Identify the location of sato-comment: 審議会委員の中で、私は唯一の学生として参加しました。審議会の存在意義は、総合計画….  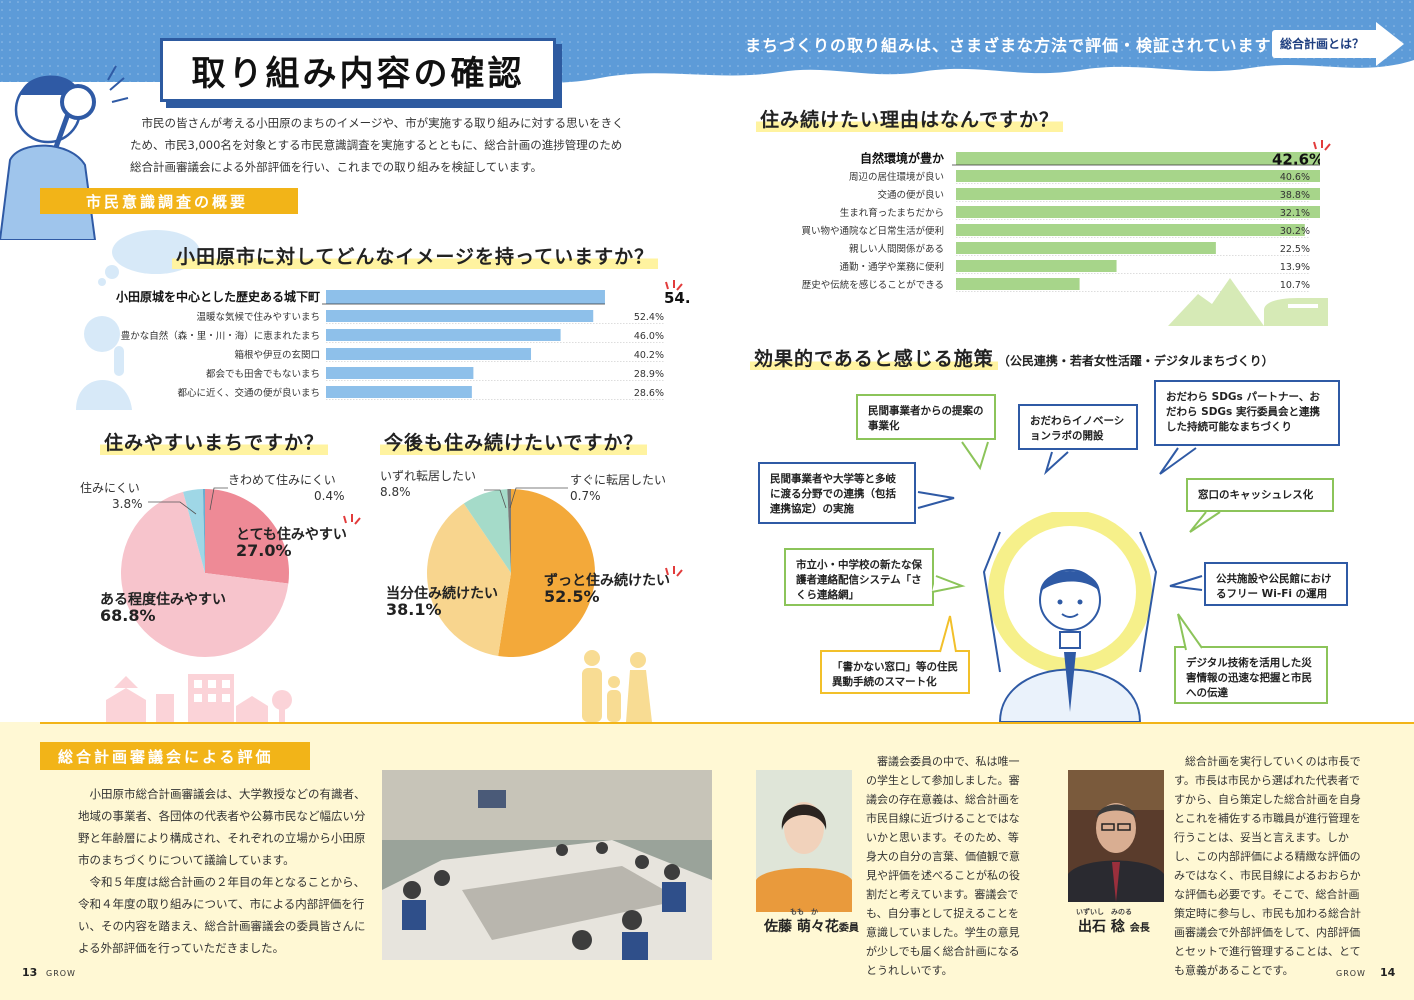
(943, 866).